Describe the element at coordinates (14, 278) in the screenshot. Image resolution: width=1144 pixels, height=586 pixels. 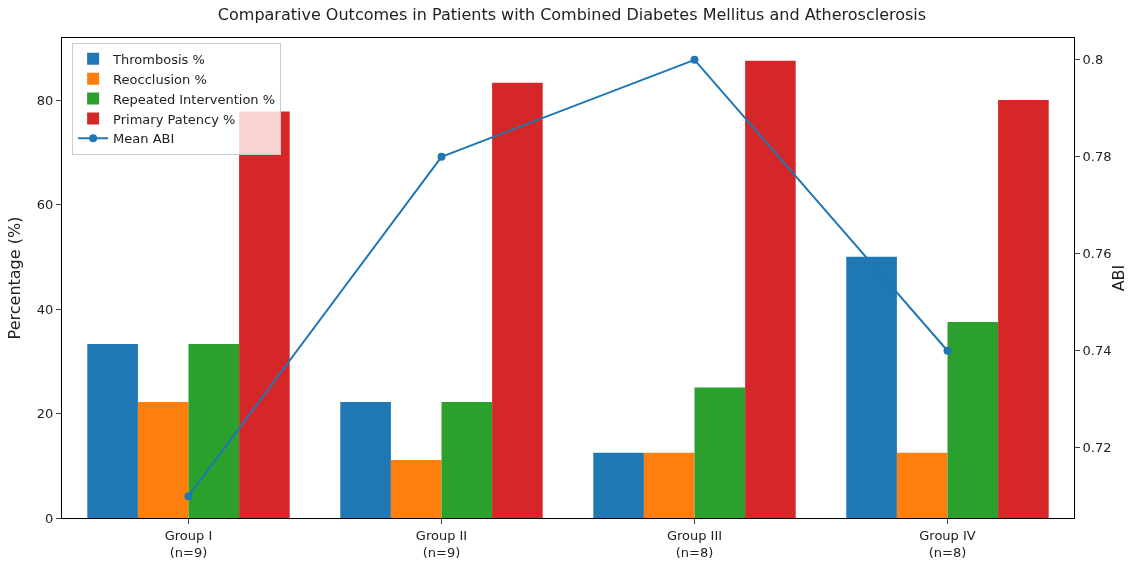
I see `y-axis-title: Percentage (%)` at that location.